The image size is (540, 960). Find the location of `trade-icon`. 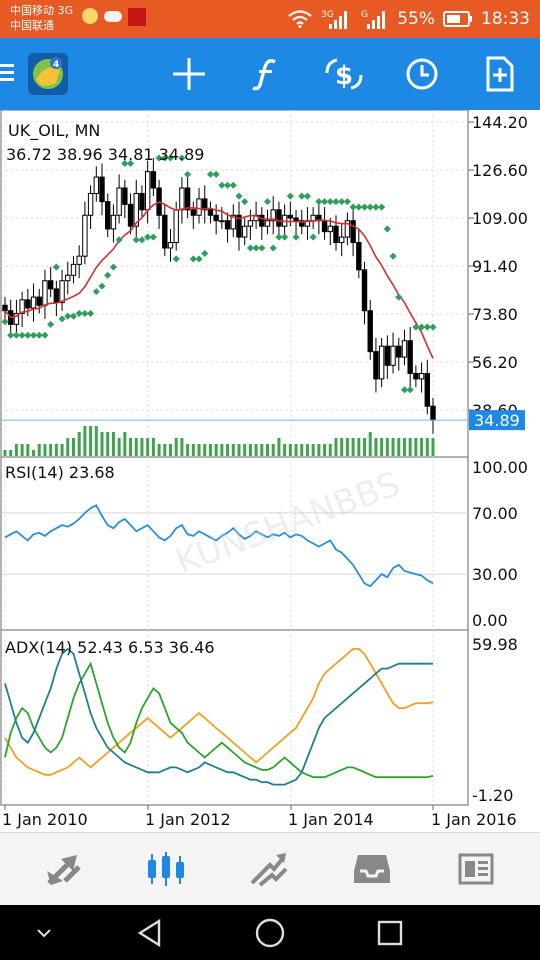

trade-icon is located at coordinates (269, 870).